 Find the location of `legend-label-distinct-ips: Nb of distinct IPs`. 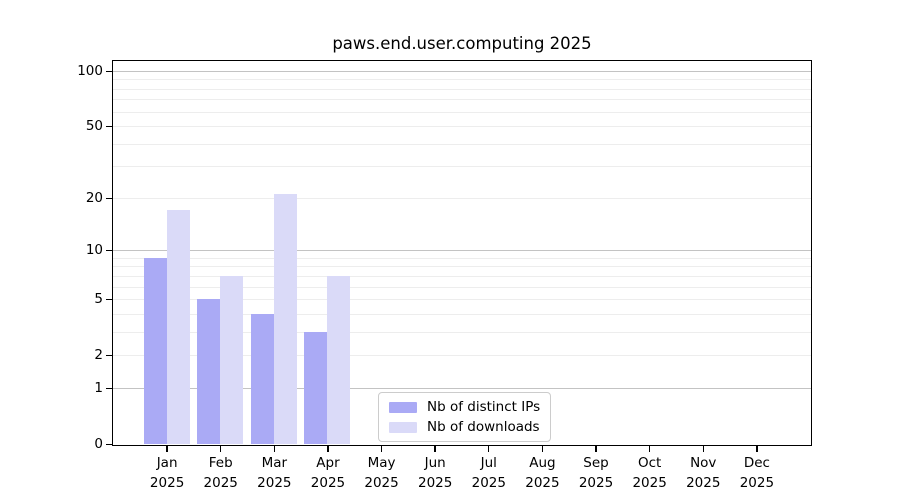

legend-label-distinct-ips: Nb of distinct IPs is located at coordinates (484, 407).